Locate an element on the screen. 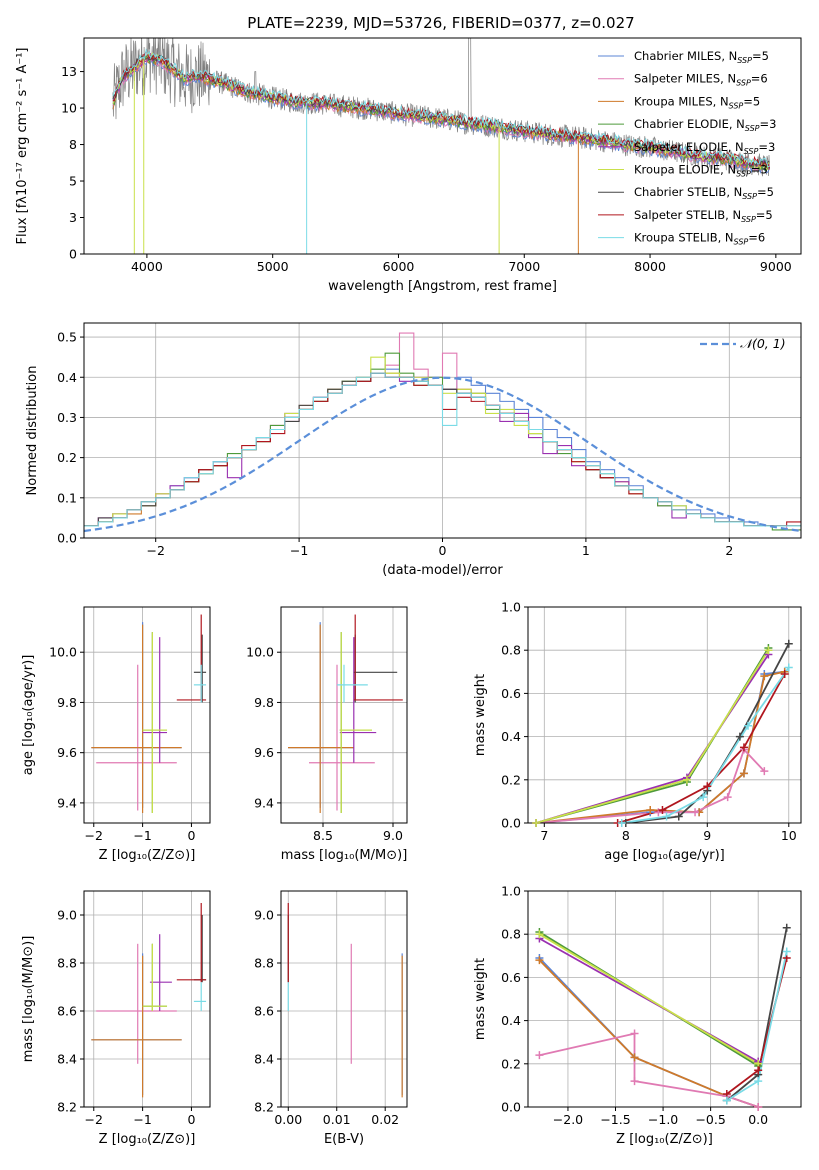 The height and width of the screenshot is (1170, 819). legend-entry-chabrier-miles: Chabrier MILES, NSSP=5 is located at coordinates (701, 57).